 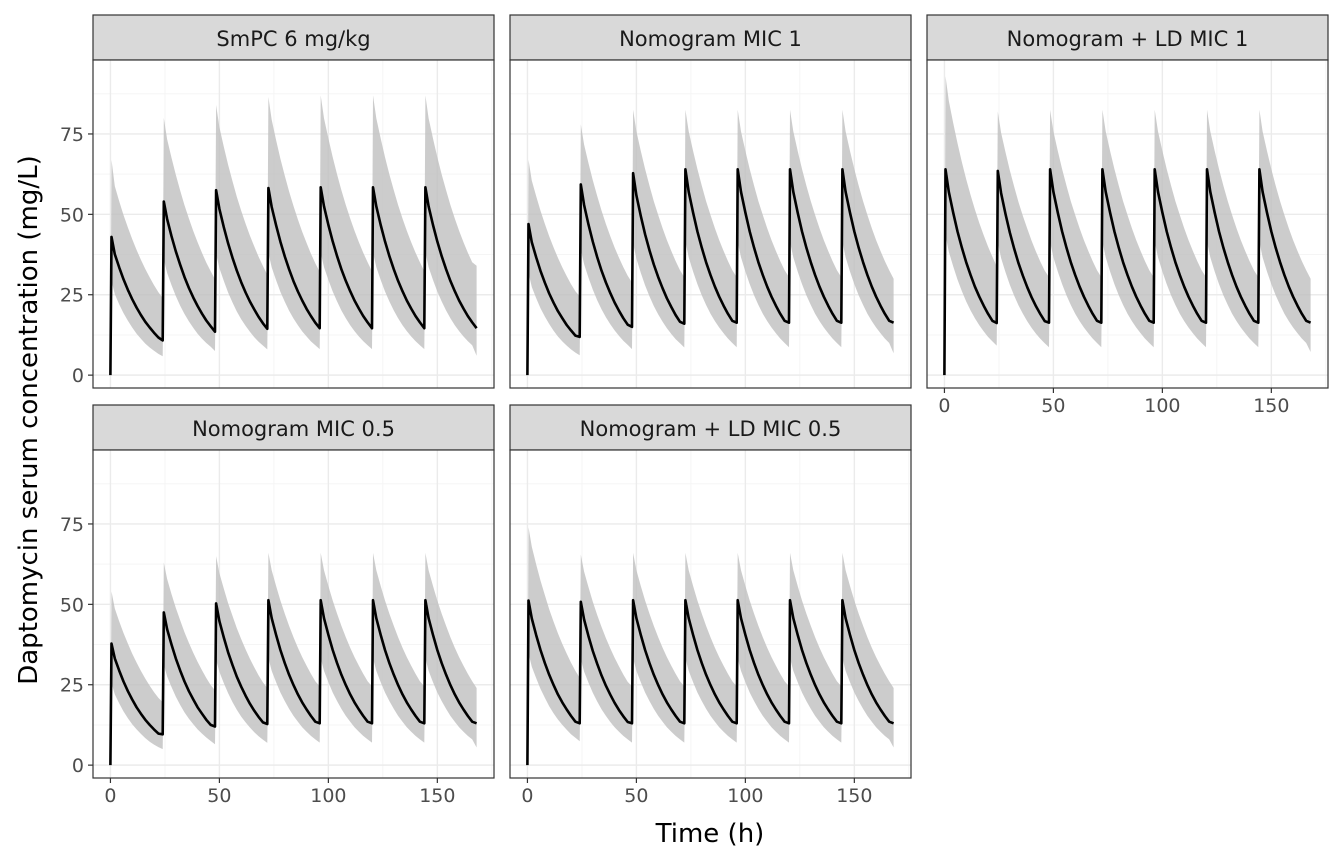 I want to click on facet-strip-label: Nomogram + LD MIC 0.5, so click(x=711, y=429).